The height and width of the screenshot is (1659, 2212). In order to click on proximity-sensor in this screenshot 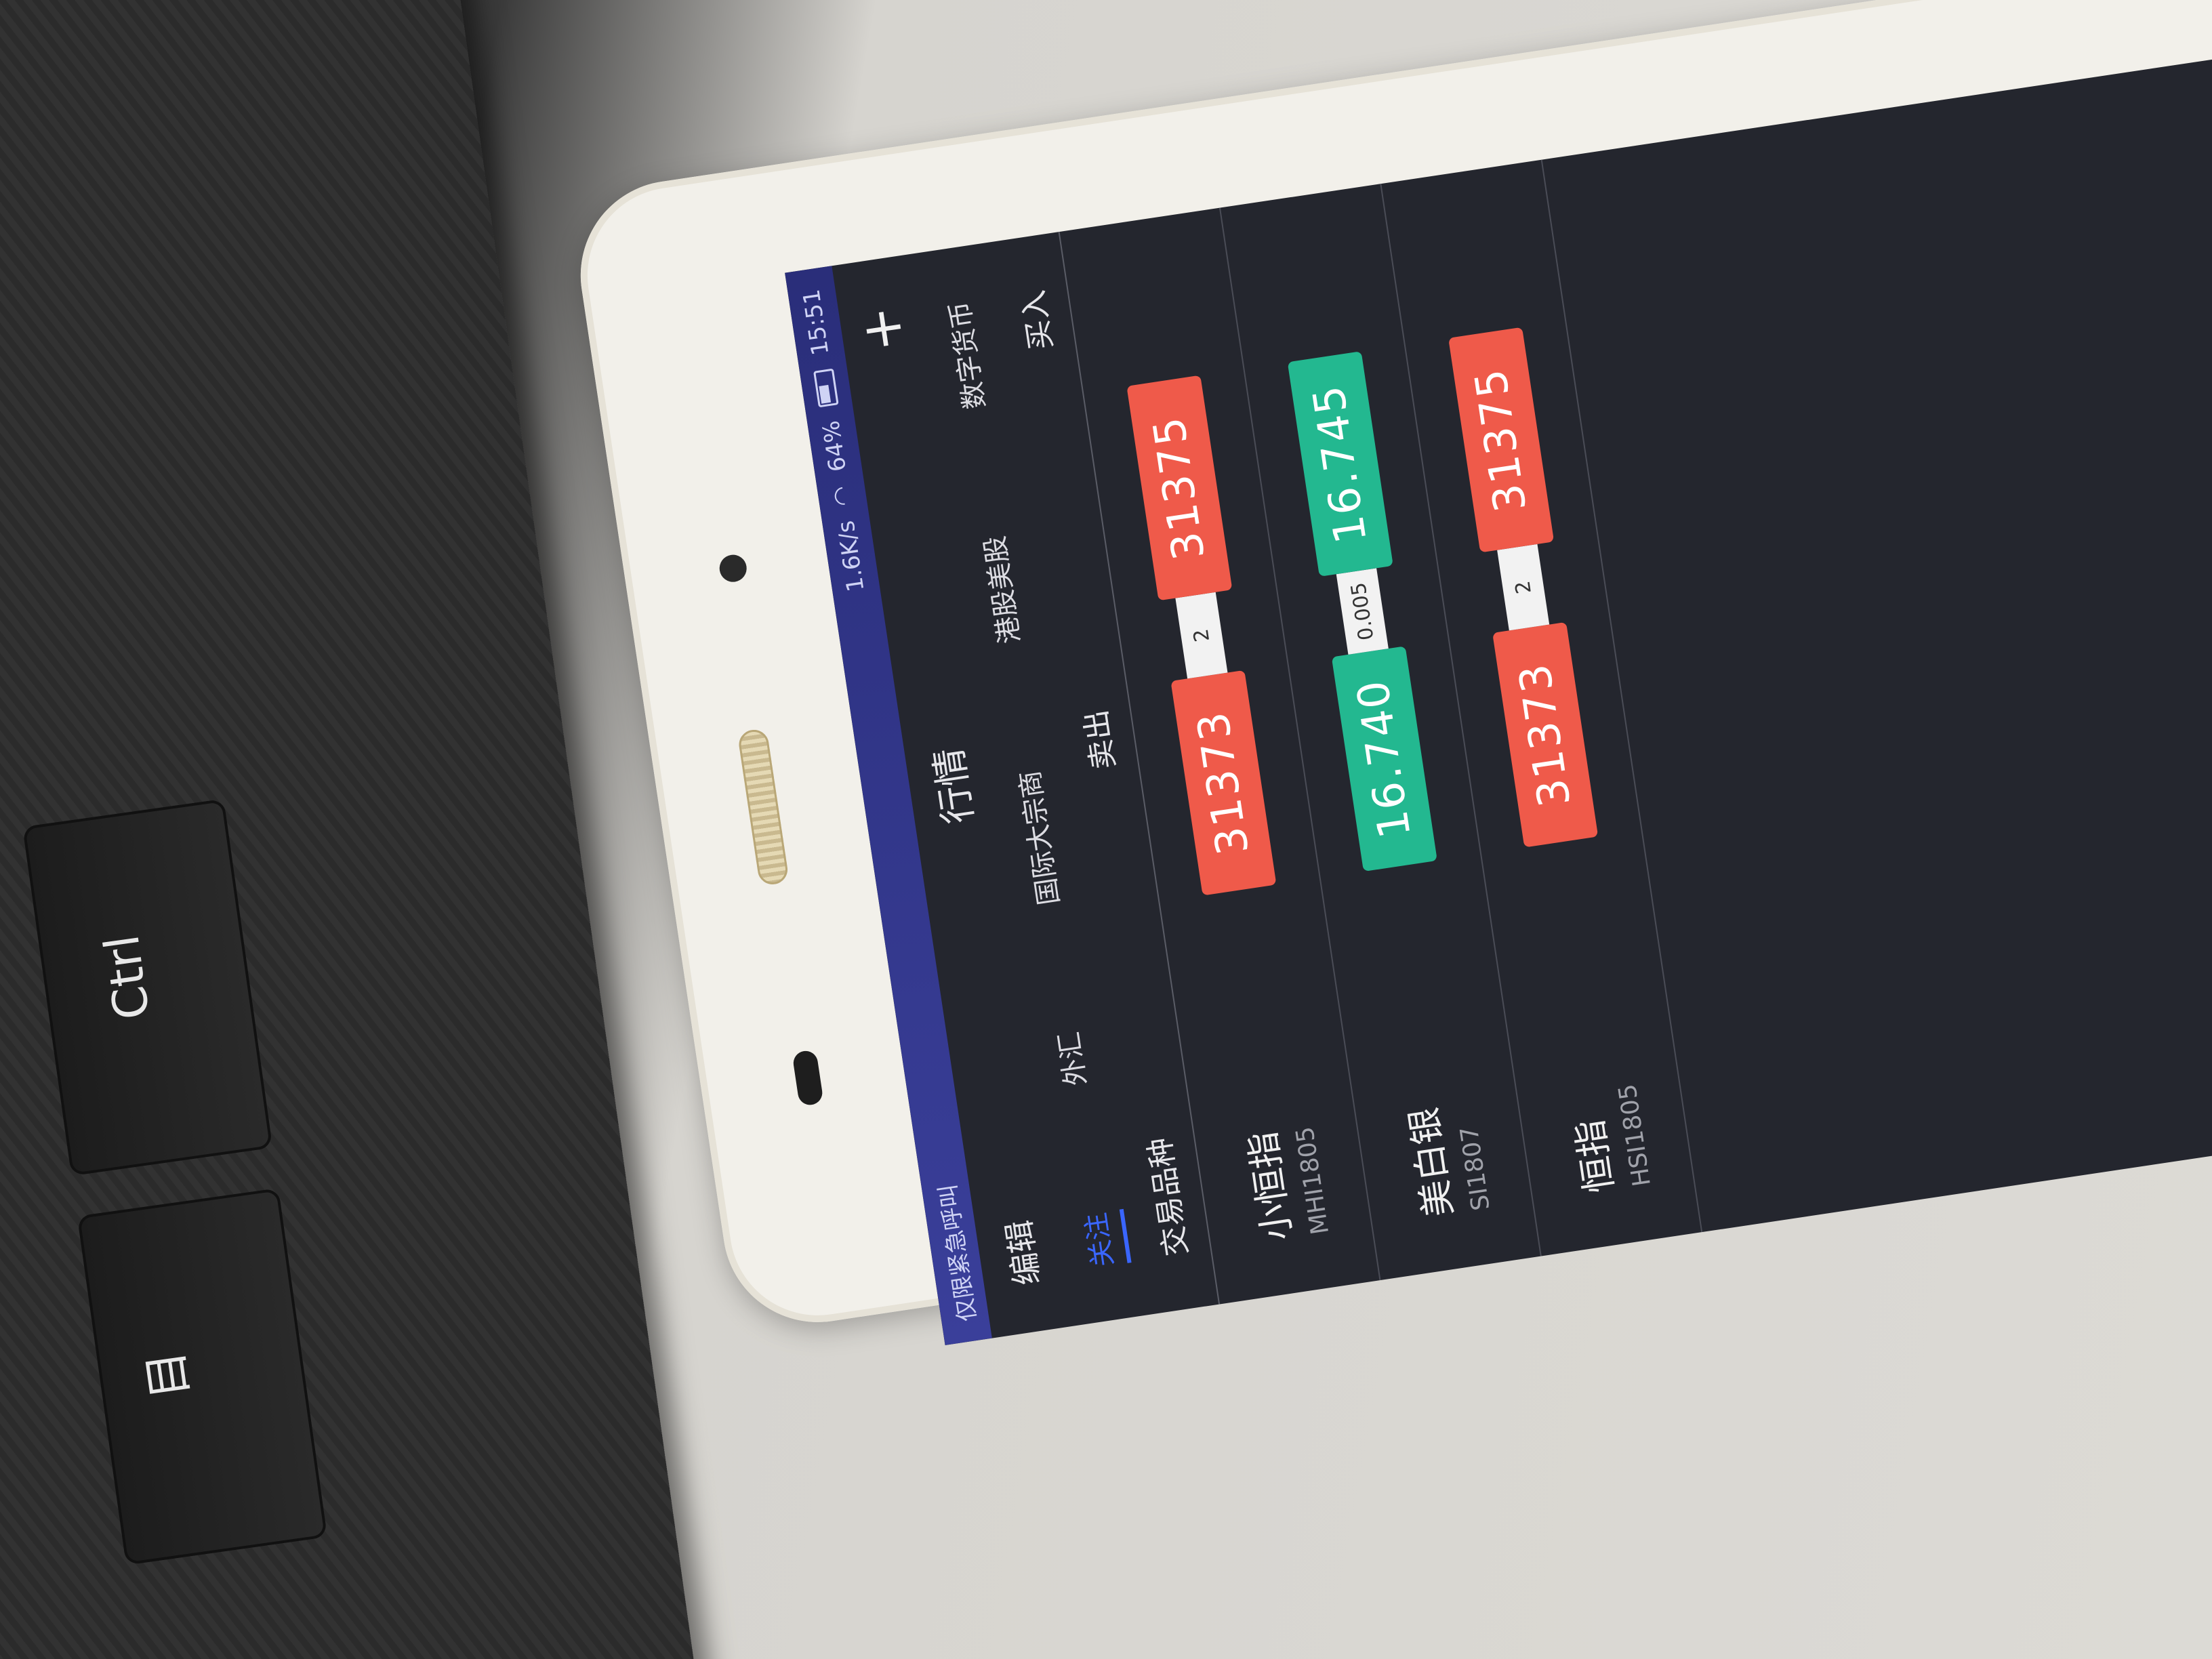, I will do `click(808, 1078)`.